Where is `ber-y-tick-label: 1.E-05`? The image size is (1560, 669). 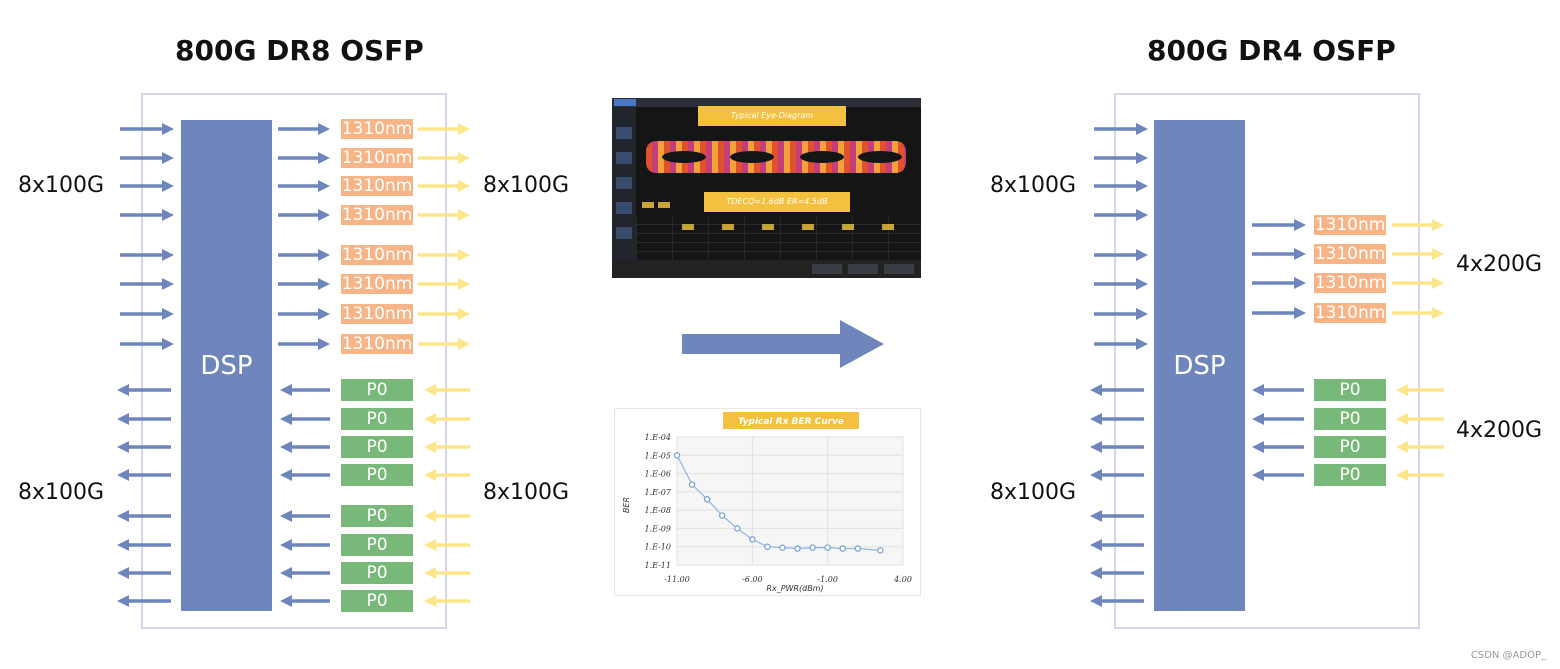
ber-y-tick-label: 1.E-05 is located at coordinates (657, 455).